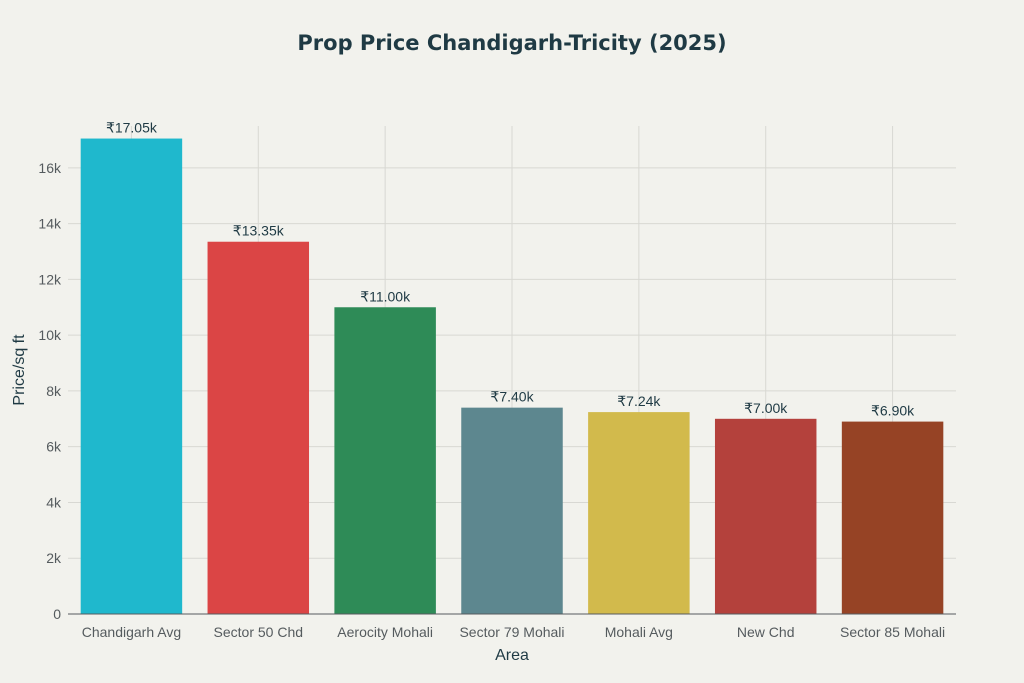  Describe the element at coordinates (54, 502) in the screenshot. I see `y-tick-label: 4k` at that location.